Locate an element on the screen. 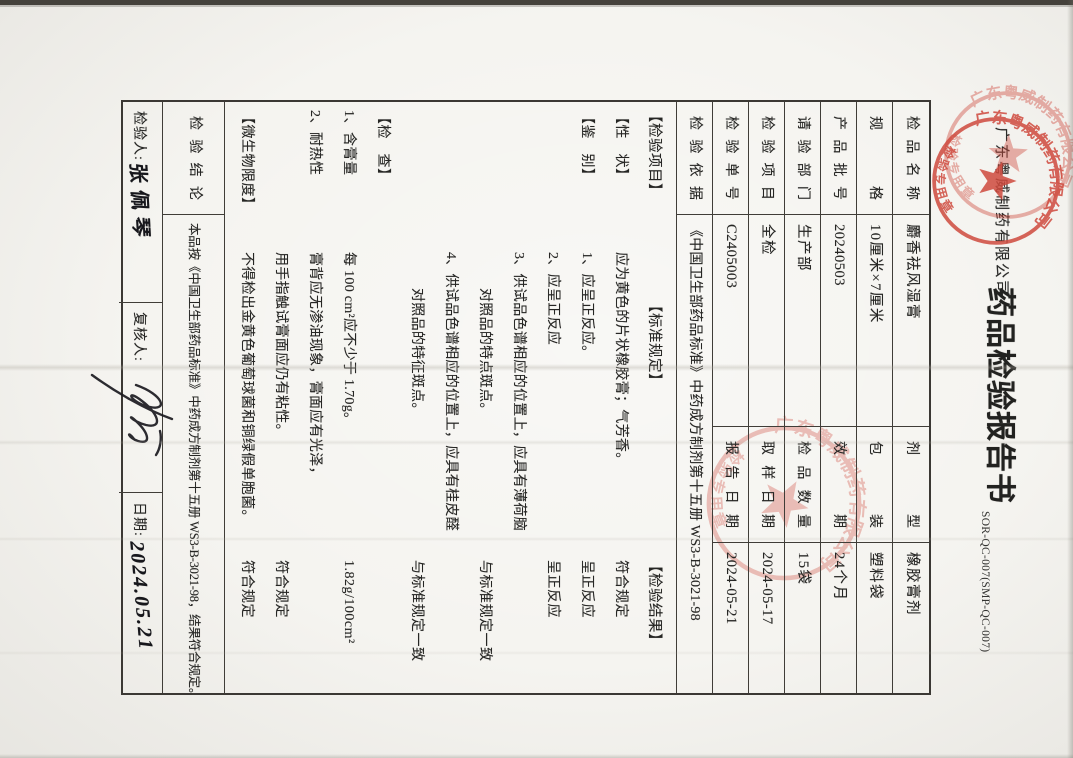 This screenshot has height=758, width=1073. result-item: 【性 状】 is located at coordinates (620, 146).